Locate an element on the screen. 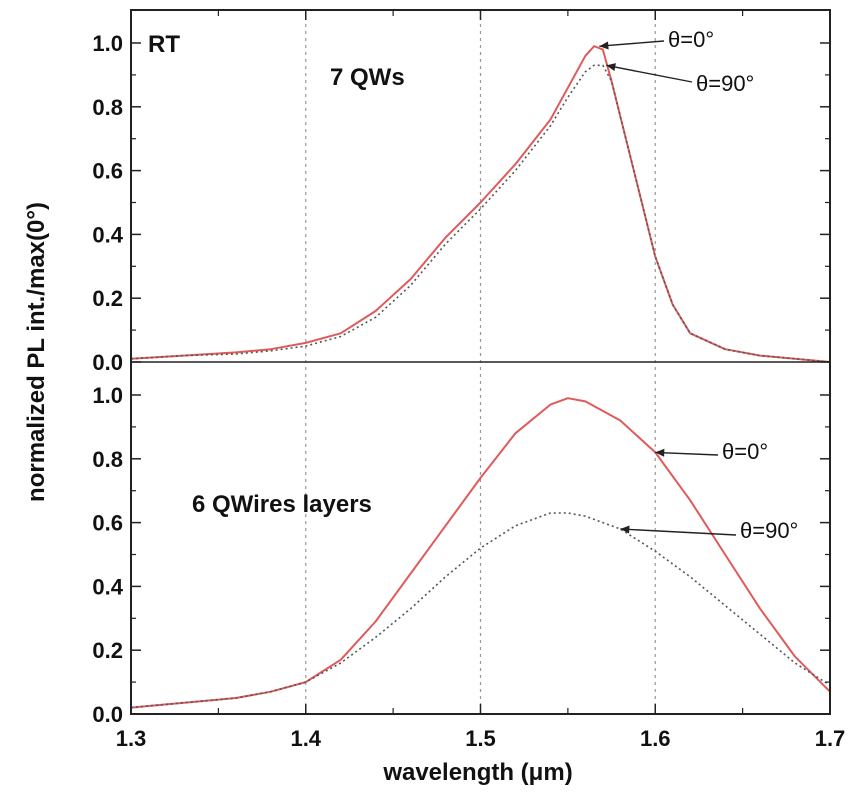  top-theta90-label: θ=90° is located at coordinates (725, 83).